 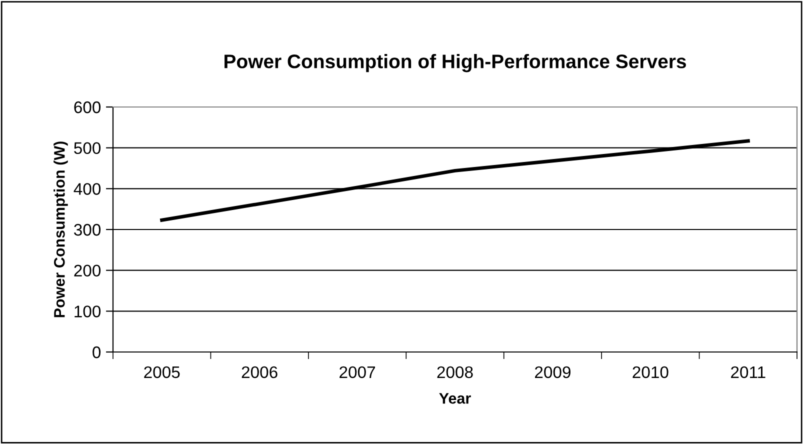 I want to click on x-tick-label: 2009, so click(x=552, y=372).